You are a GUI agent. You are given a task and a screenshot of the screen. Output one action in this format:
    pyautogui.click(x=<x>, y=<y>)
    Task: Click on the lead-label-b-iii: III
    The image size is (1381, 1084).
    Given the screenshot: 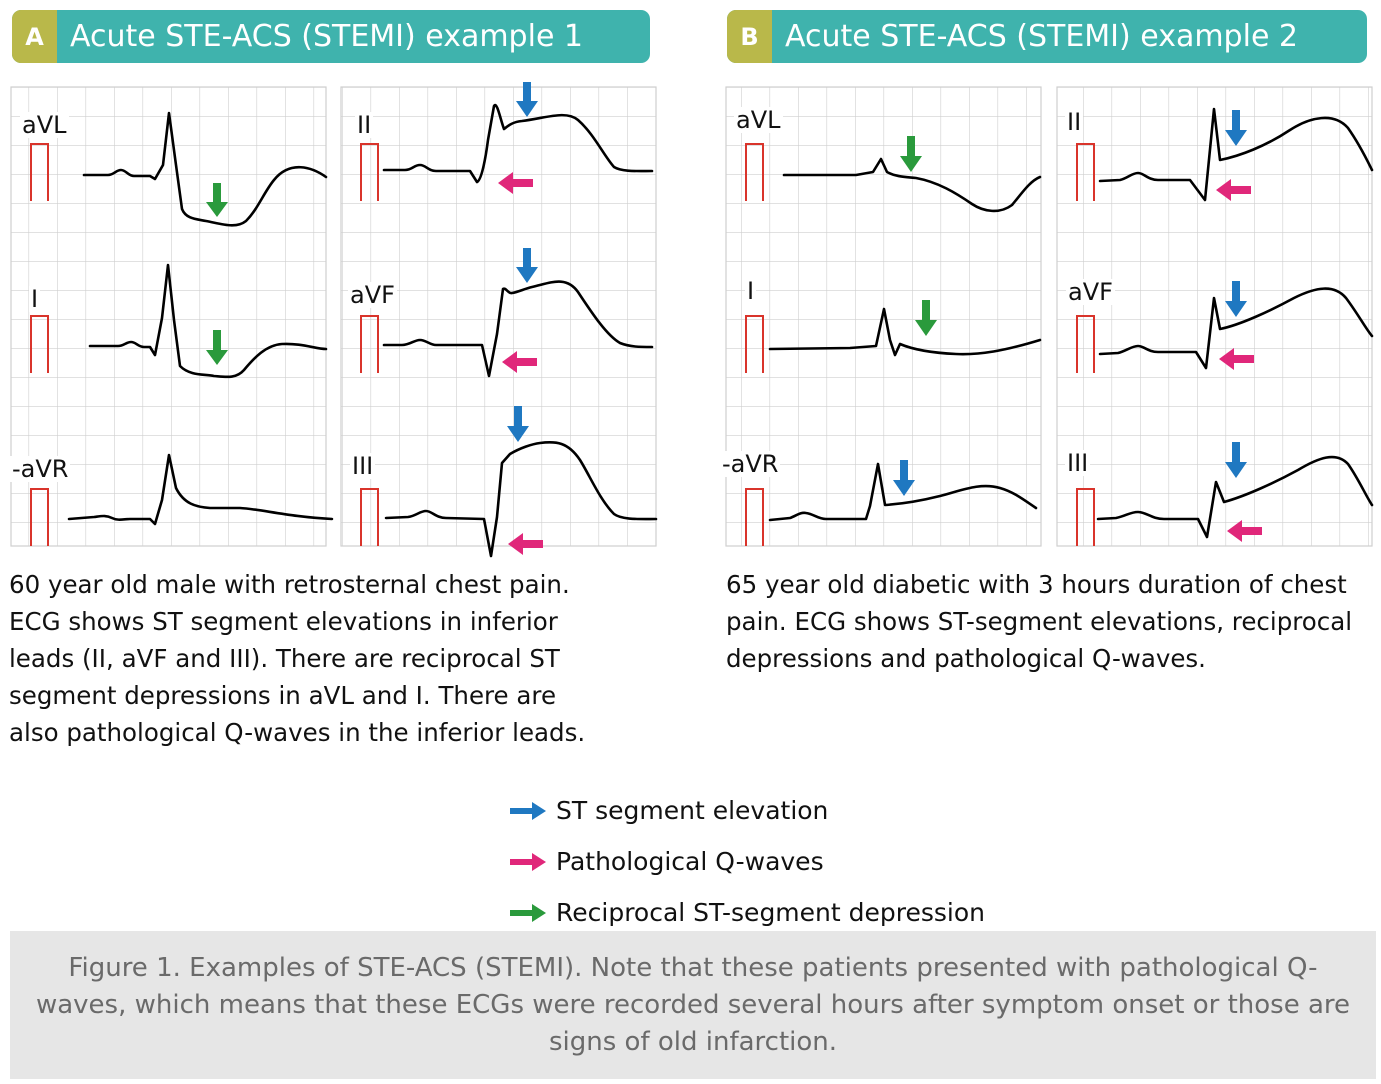 What is the action you would take?
    pyautogui.click(x=1078, y=463)
    